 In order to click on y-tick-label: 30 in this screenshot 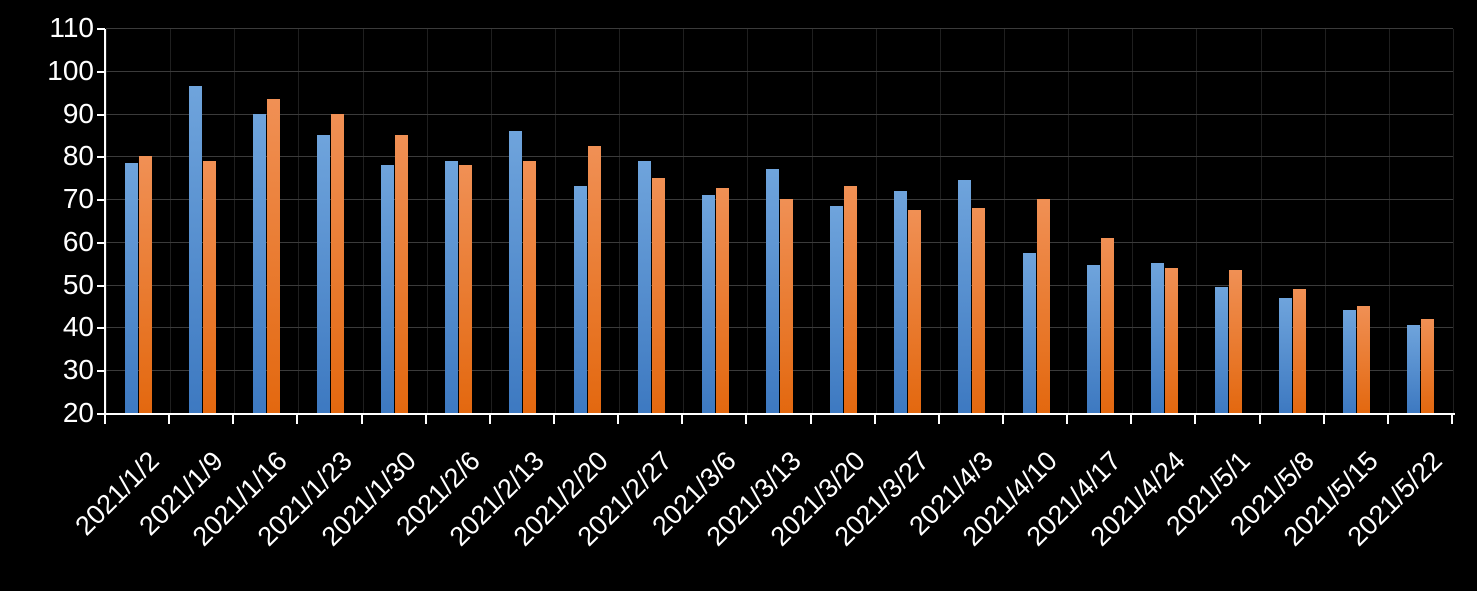, I will do `click(78, 369)`.